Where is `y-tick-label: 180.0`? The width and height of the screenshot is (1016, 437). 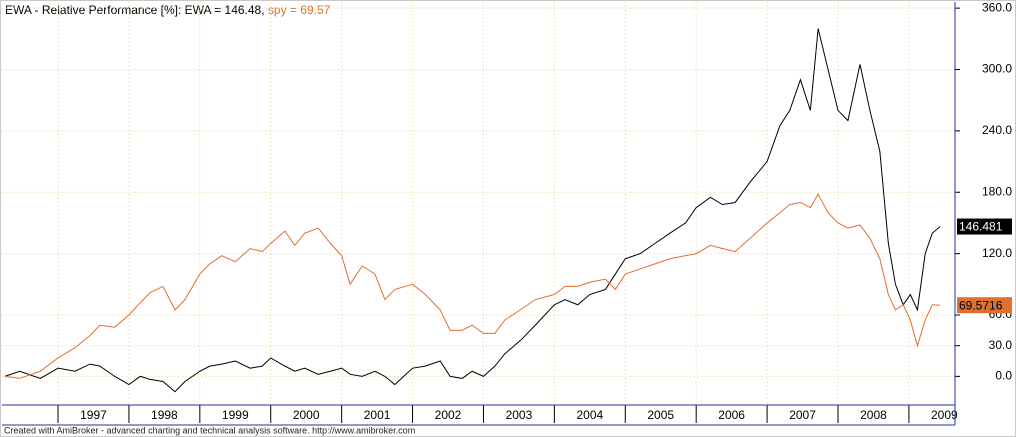
y-tick-label: 180.0 is located at coordinates (997, 191).